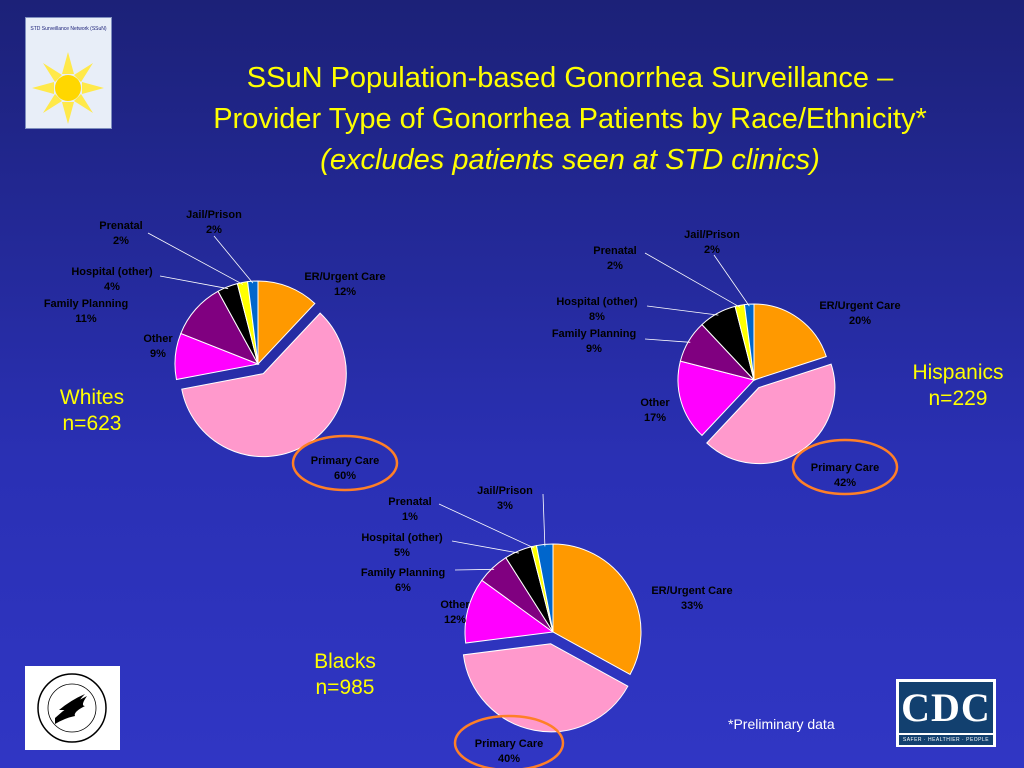 This screenshot has height=768, width=1024. Describe the element at coordinates (692, 606) in the screenshot. I see `slice-percent-label: 33%` at that location.